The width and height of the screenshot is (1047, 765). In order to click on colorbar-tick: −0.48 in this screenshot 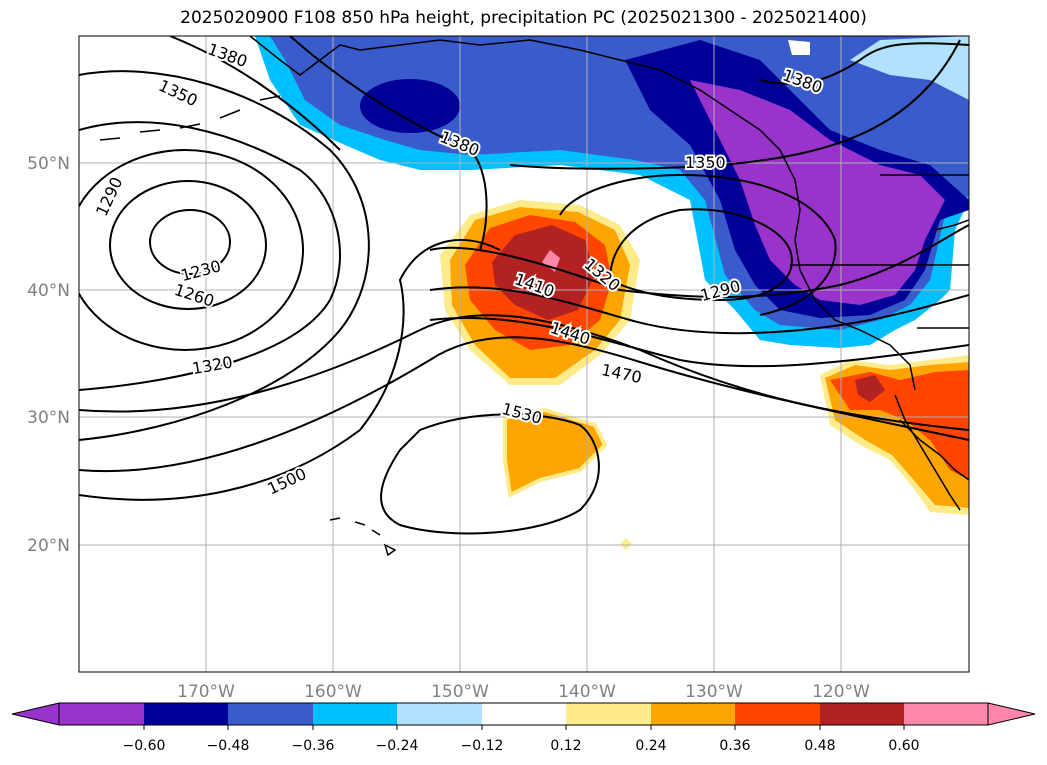, I will do `click(228, 746)`.